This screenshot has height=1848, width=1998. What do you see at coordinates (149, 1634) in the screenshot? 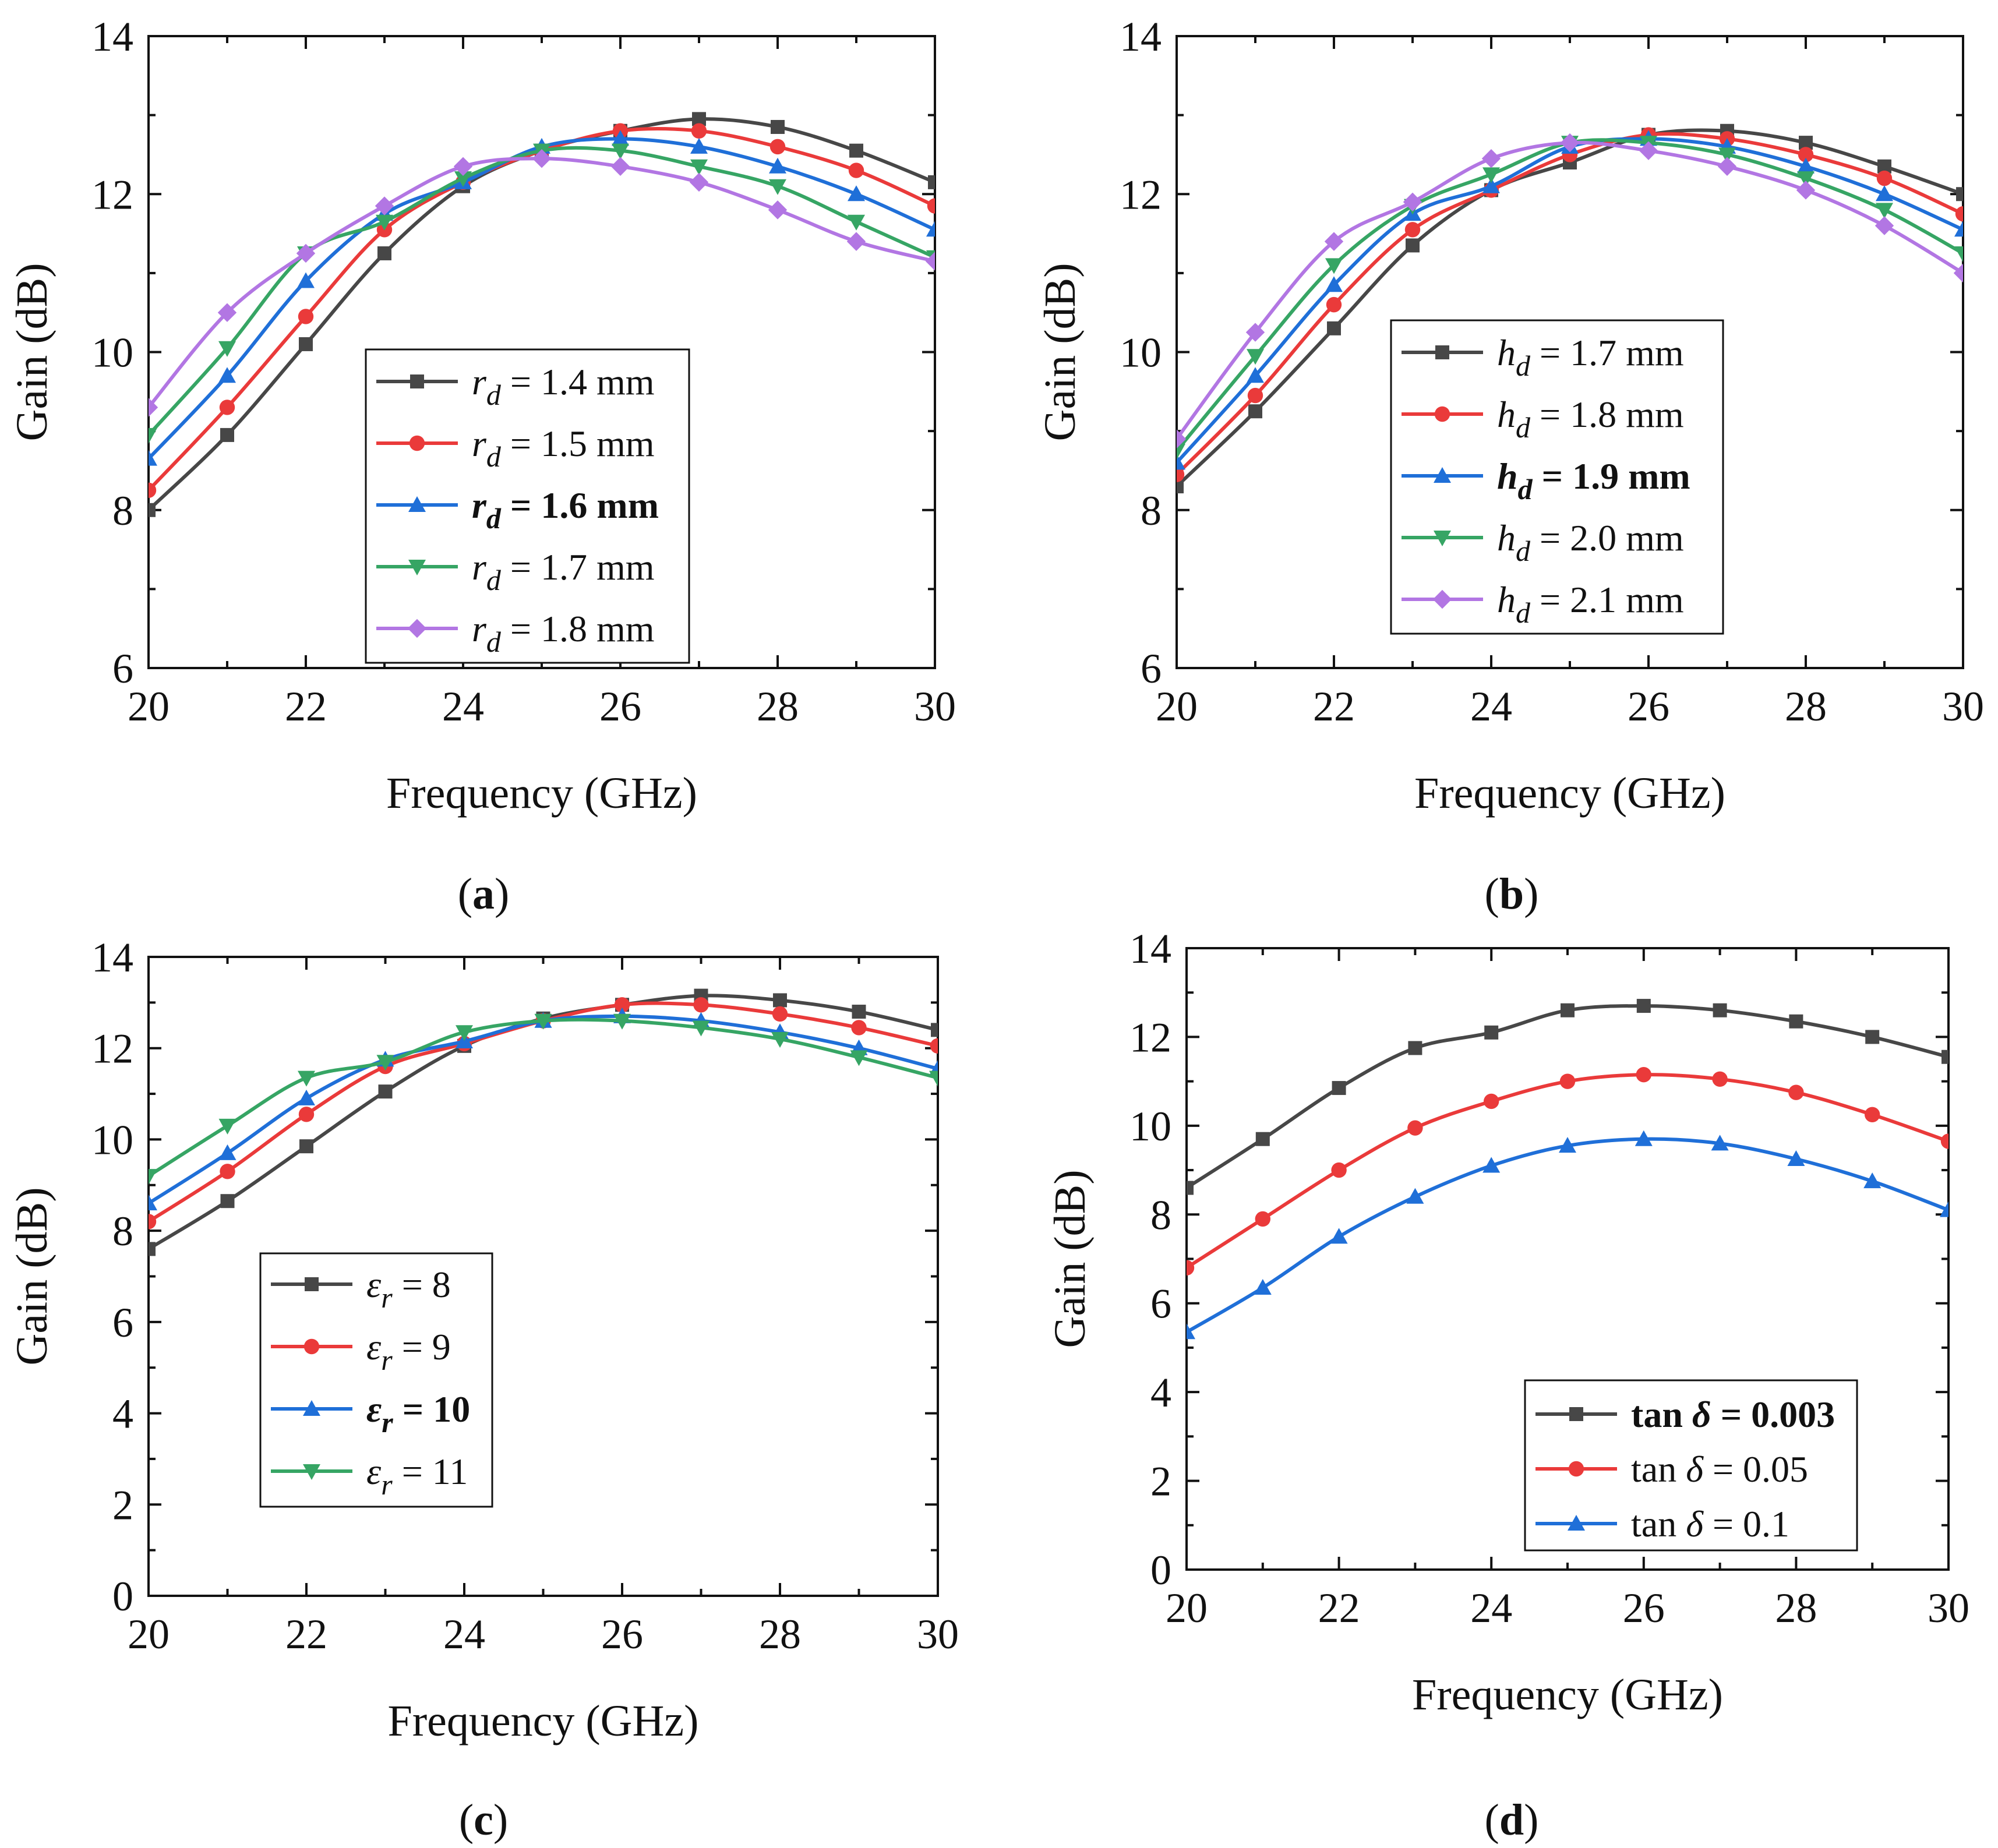
I see `x-tick-label: 20` at bounding box center [149, 1634].